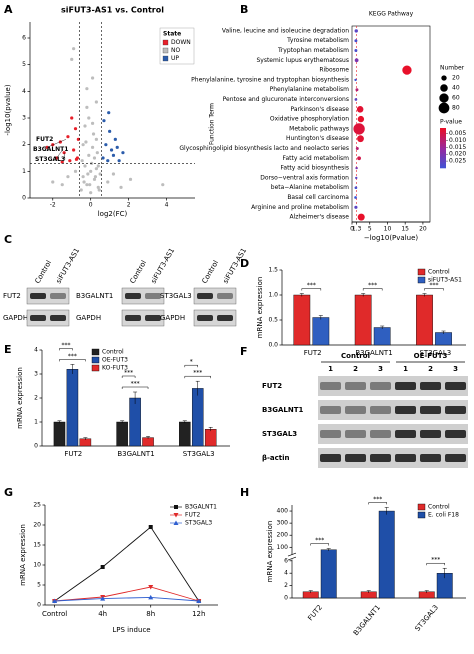 The image size is (474, 654). What do you see at coordinates (443, 515) in the screenshot?
I see `legend-label: E. coli F18` at bounding box center [443, 515].